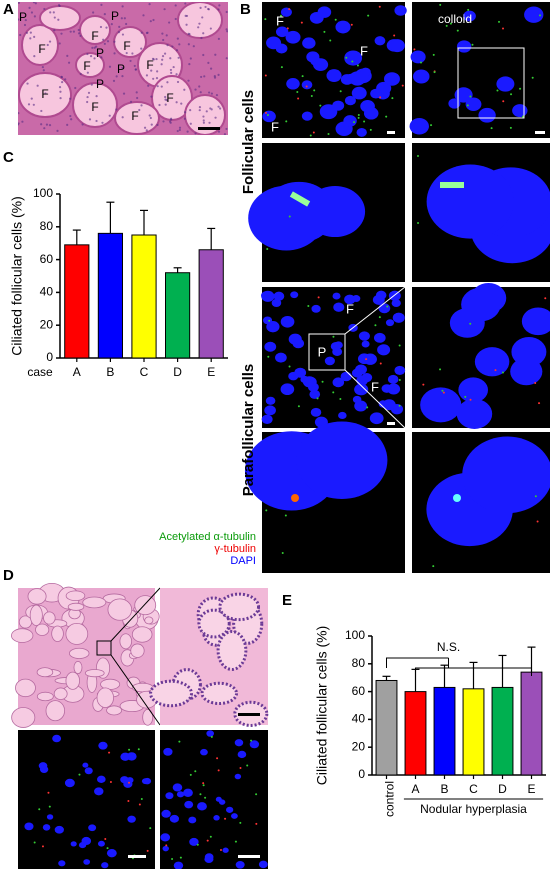 The width and height of the screenshot is (550, 874). I want to click on x-axis-label: case, so click(40, 372).